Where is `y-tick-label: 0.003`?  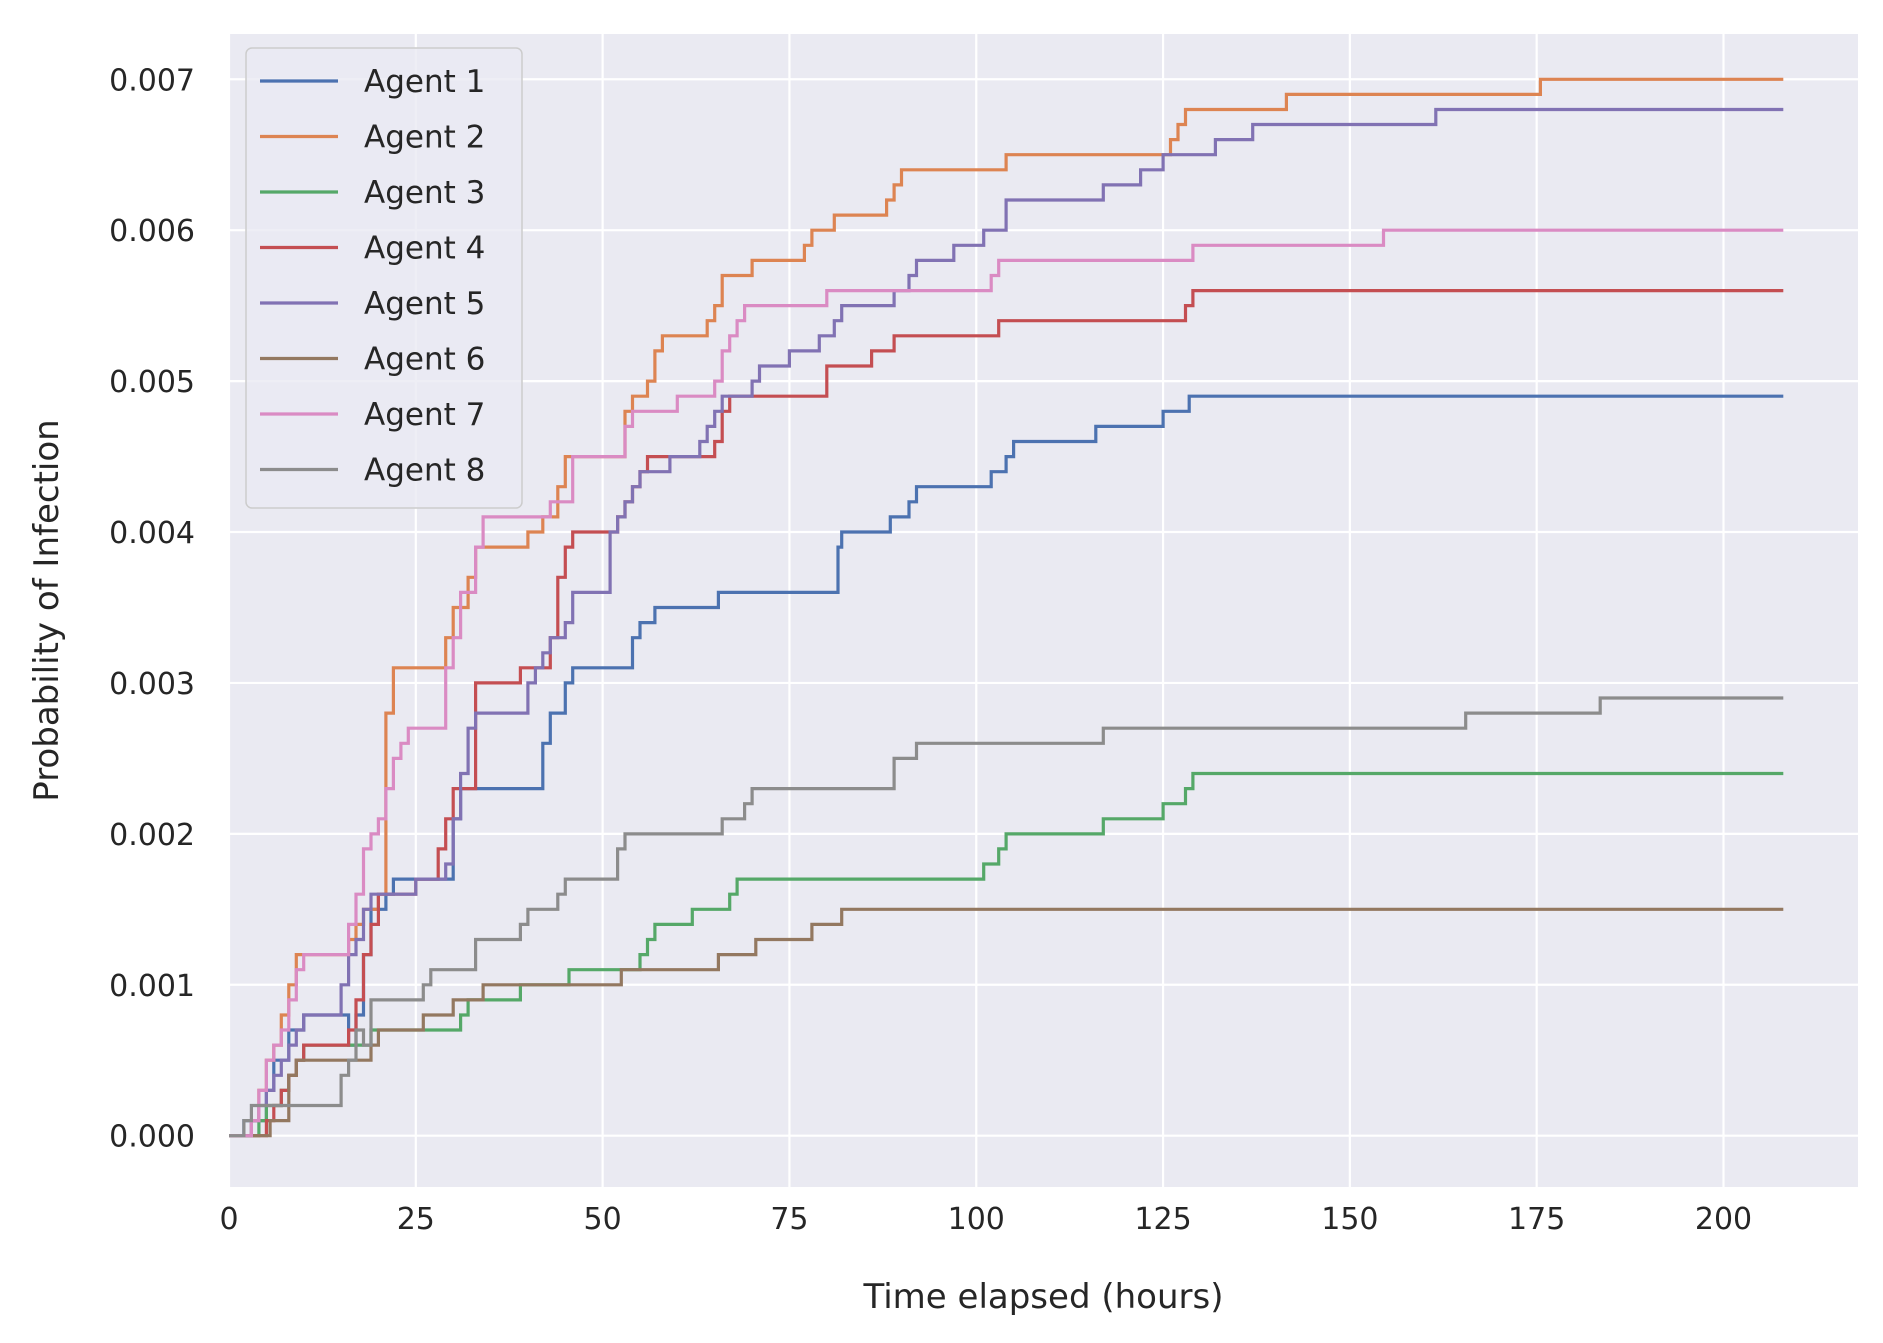 y-tick-label: 0.003 is located at coordinates (152, 684).